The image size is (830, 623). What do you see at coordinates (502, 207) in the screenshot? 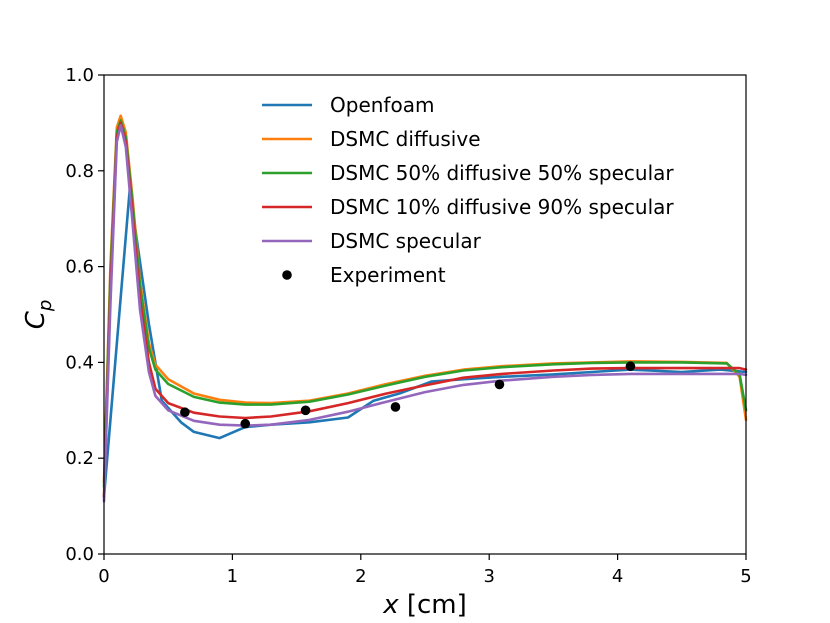
I see `legend-label-dsmc-10pct-diffusive-90pct-specular: DSMC 10% diffusive 90% specular` at bounding box center [502, 207].